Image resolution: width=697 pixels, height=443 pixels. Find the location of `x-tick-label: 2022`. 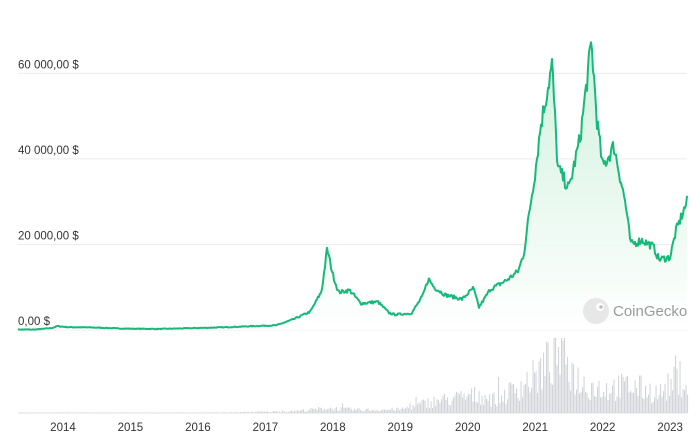

x-tick-label: 2022 is located at coordinates (603, 428).